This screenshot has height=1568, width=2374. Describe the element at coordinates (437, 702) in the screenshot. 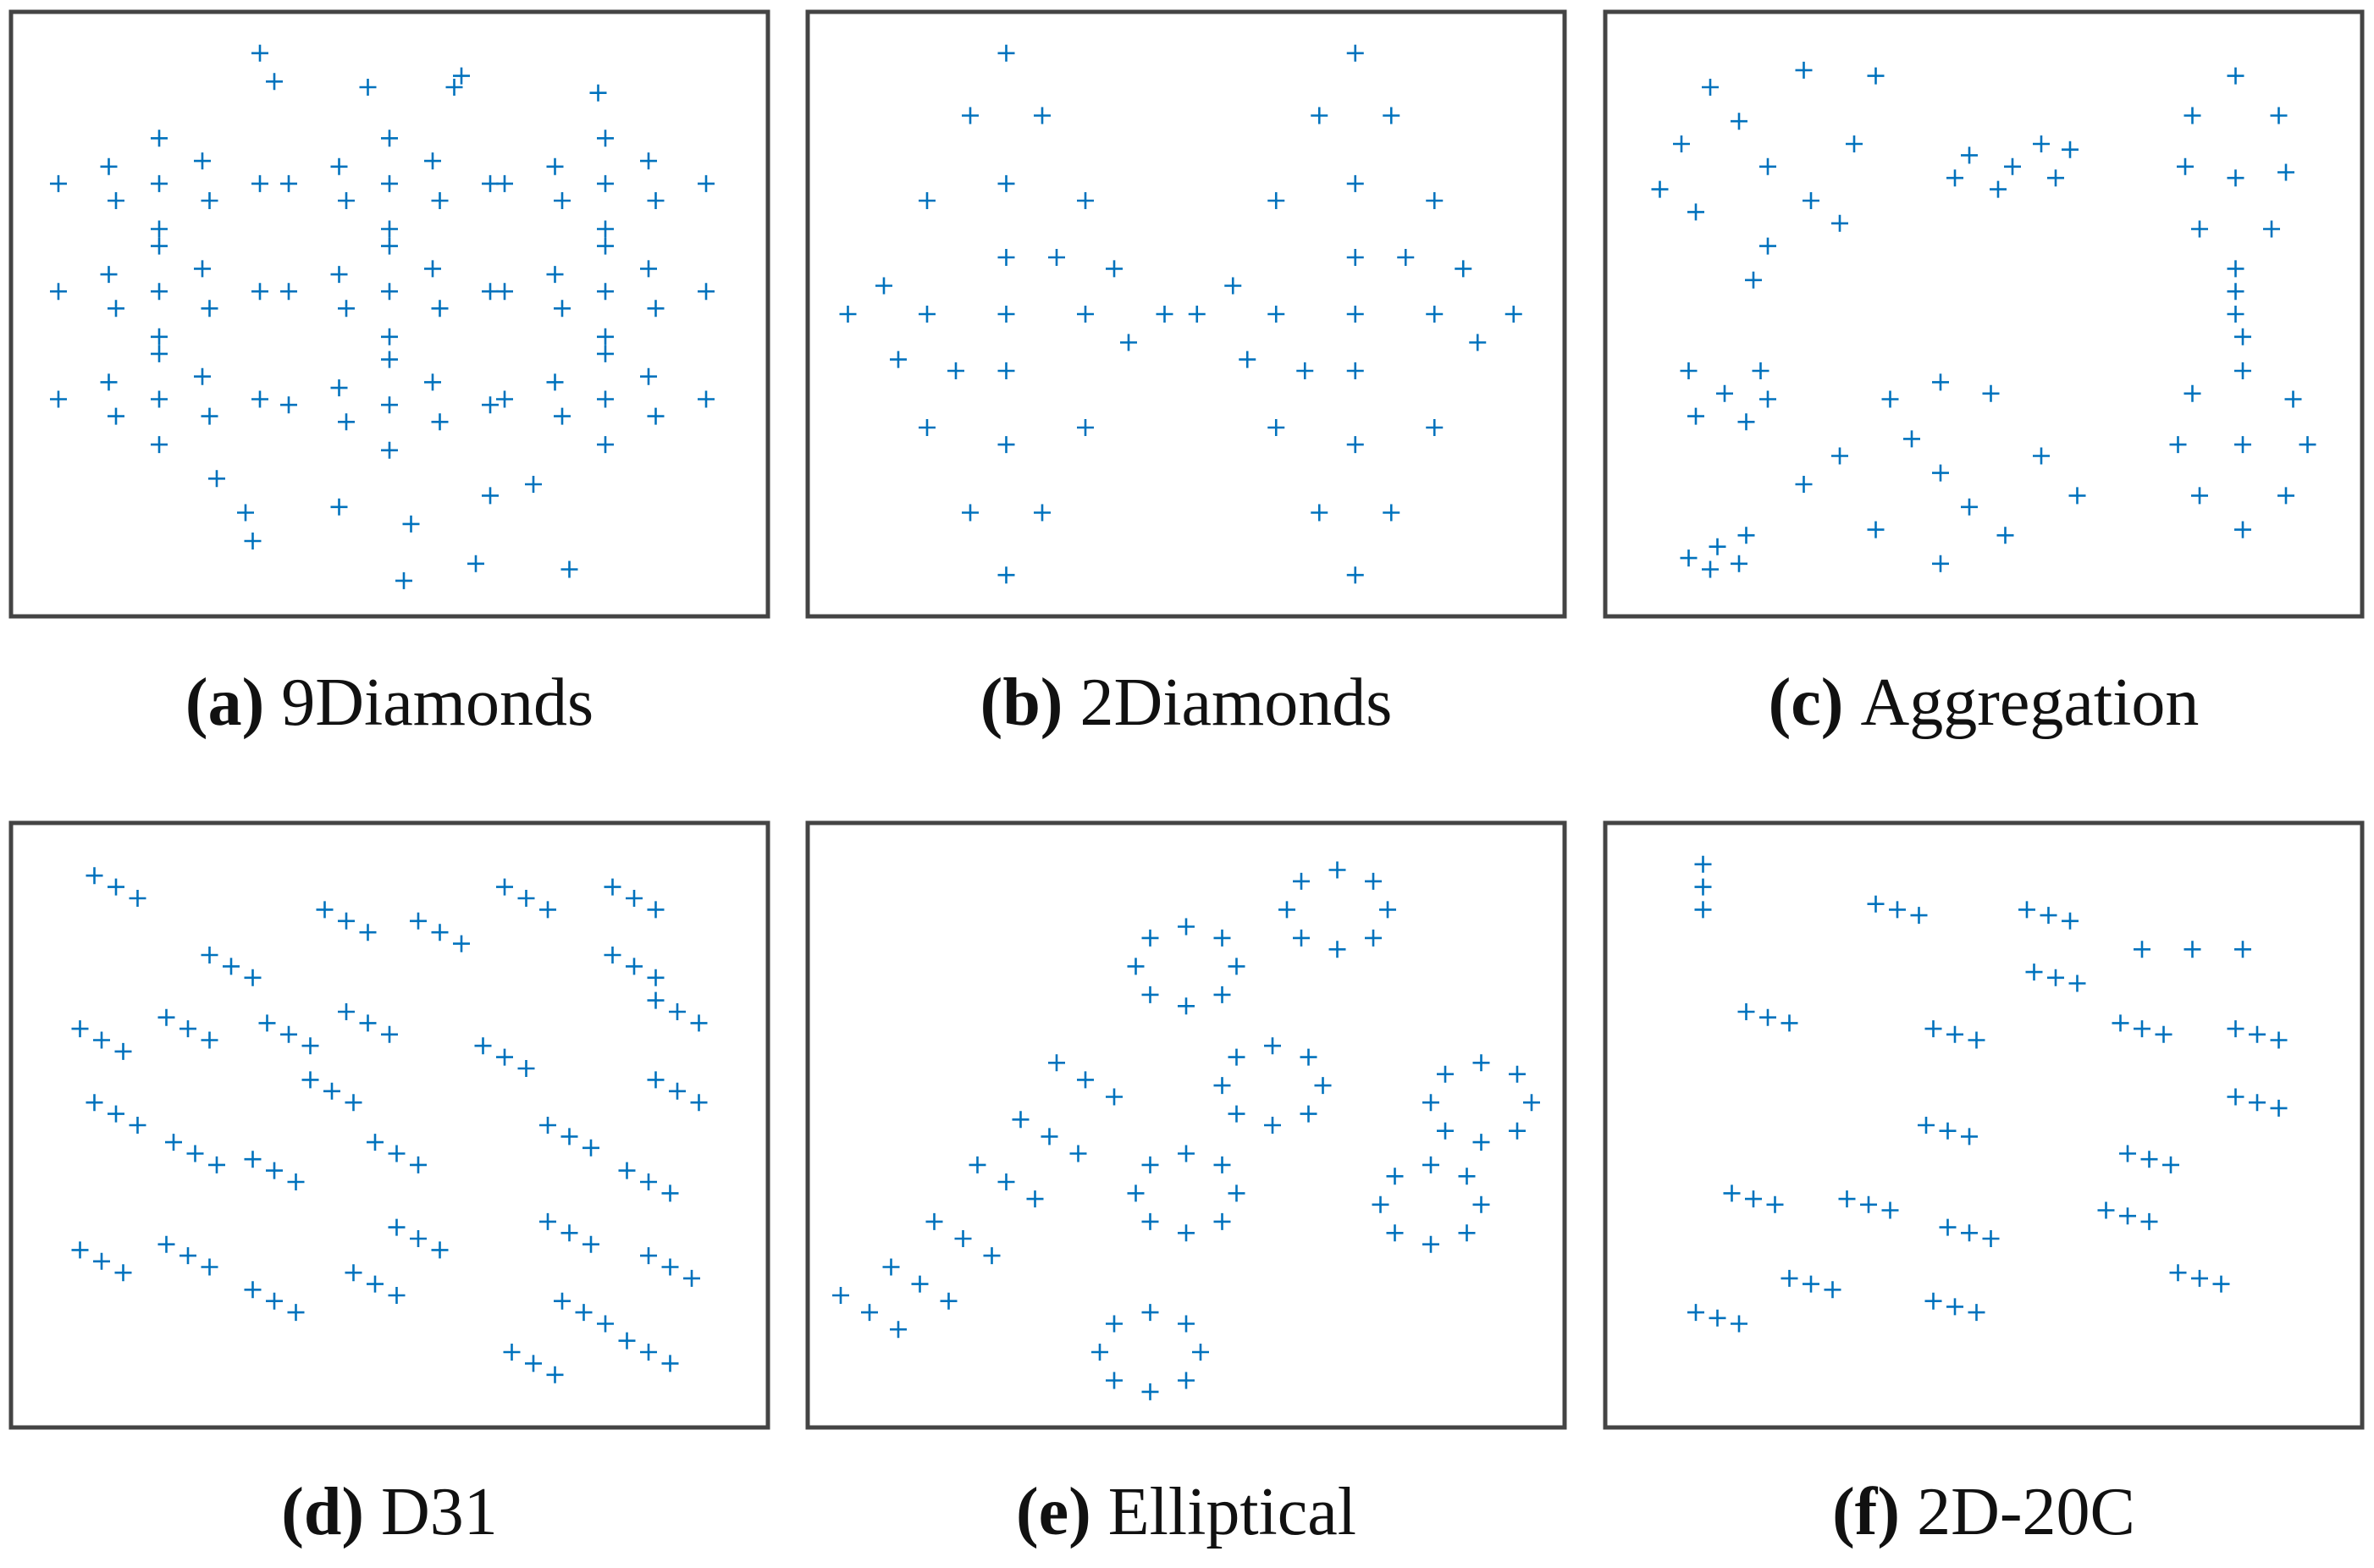

I see `caption-title: 9Diamonds` at that location.